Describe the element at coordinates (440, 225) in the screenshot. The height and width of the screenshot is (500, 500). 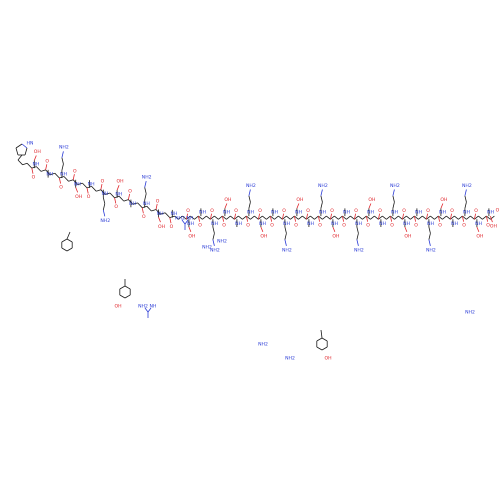
I see `atom-label-oxygen-86: O` at that location.